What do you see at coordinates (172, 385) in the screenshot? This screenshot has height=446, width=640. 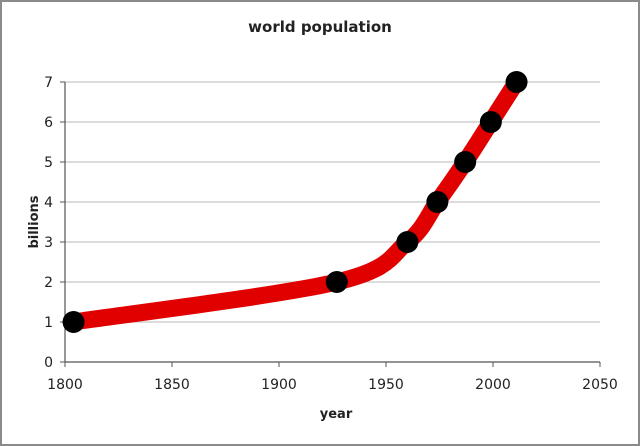 I see `x-tick-label: 1850` at bounding box center [172, 385].